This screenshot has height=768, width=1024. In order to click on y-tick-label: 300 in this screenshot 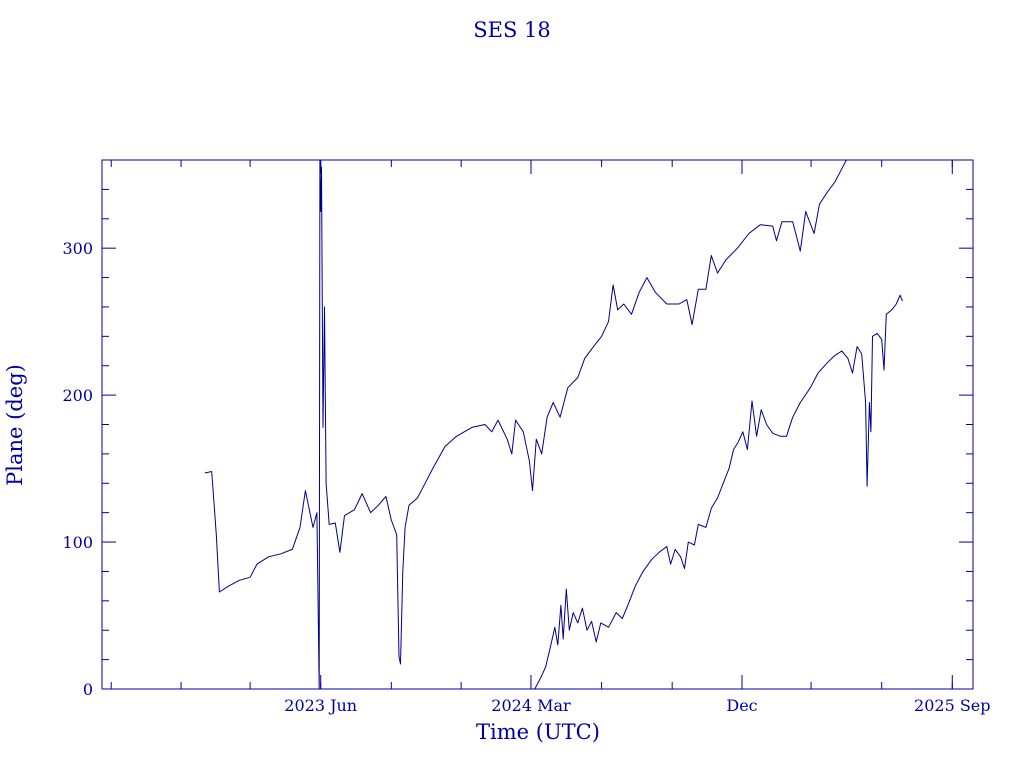, I will do `click(77, 248)`.